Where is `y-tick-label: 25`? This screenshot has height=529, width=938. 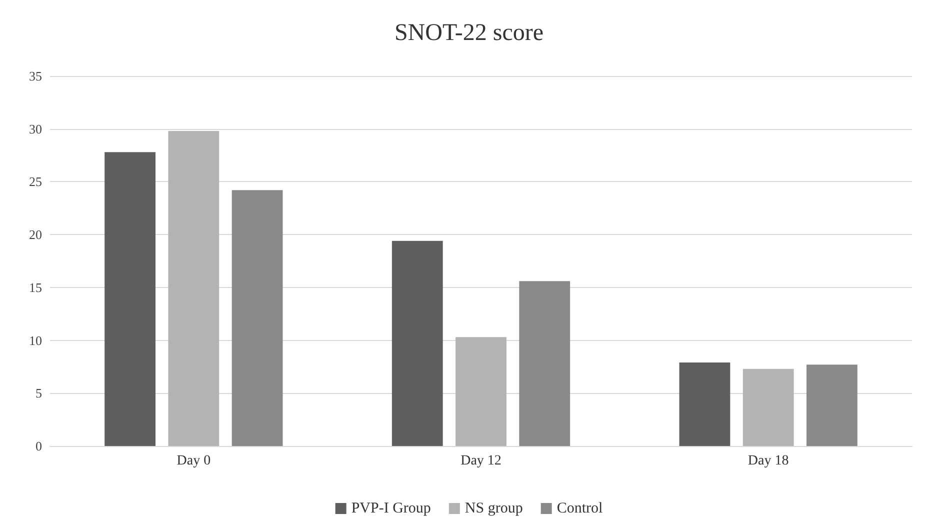
y-tick-label: 25 is located at coordinates (35, 182).